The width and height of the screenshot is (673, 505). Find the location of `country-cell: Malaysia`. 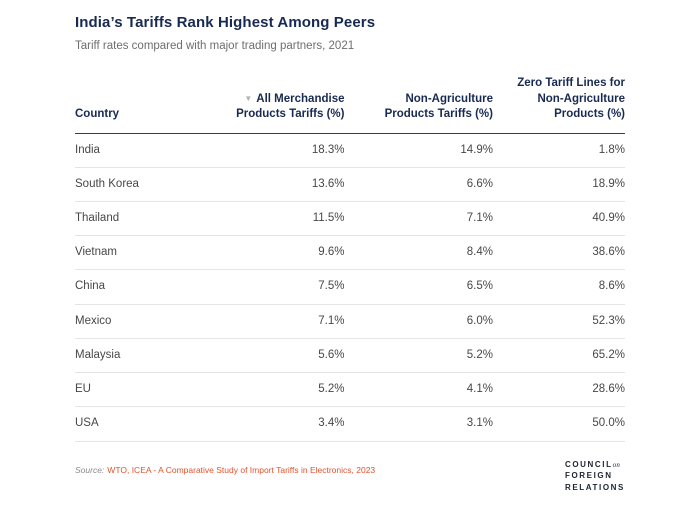

country-cell: Malaysia is located at coordinates (149, 356).